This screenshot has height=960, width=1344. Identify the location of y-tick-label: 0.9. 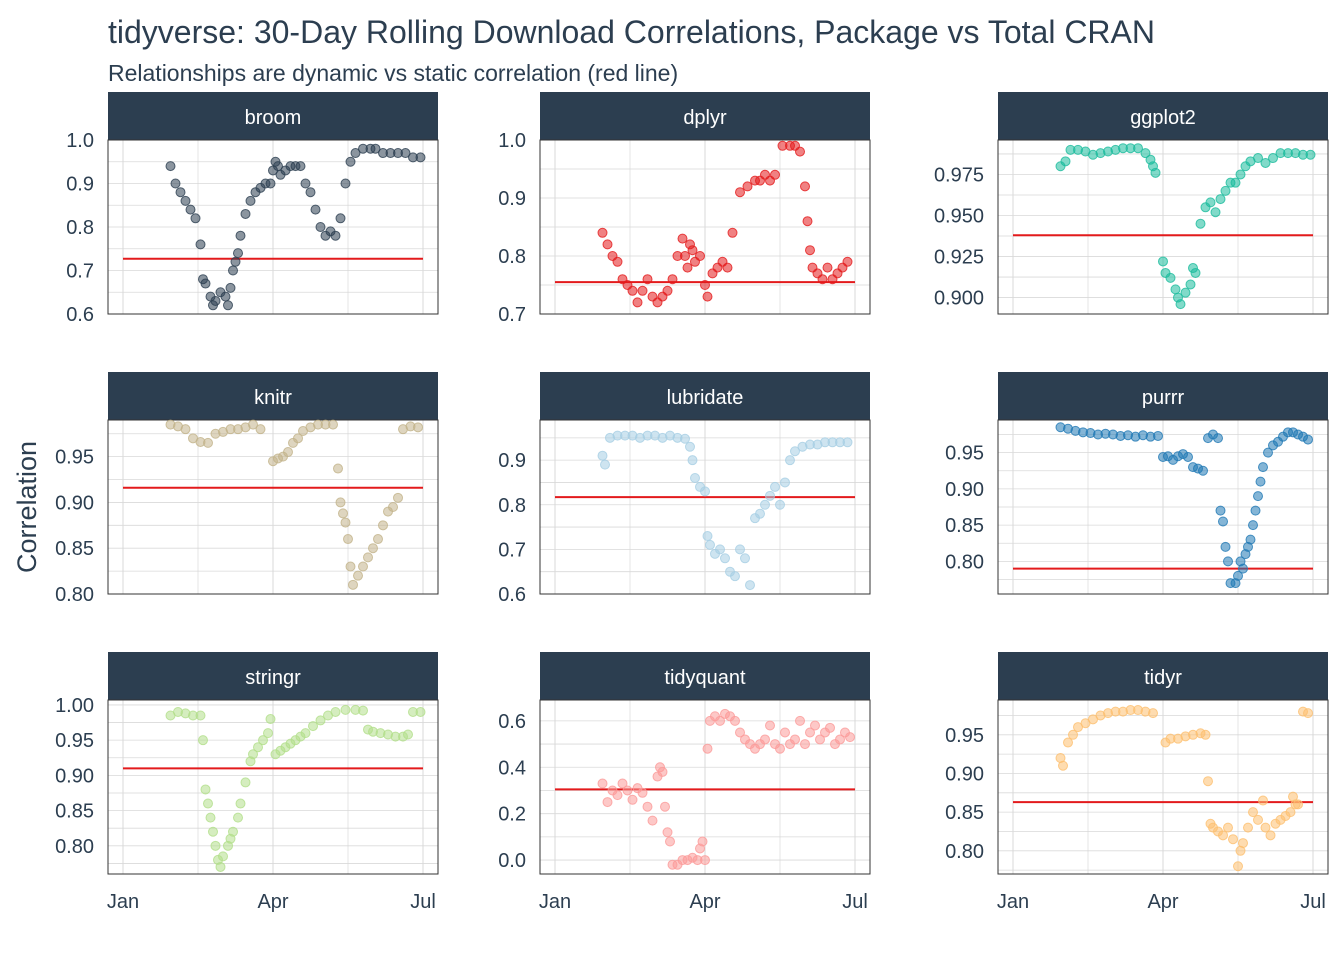
(512, 199).